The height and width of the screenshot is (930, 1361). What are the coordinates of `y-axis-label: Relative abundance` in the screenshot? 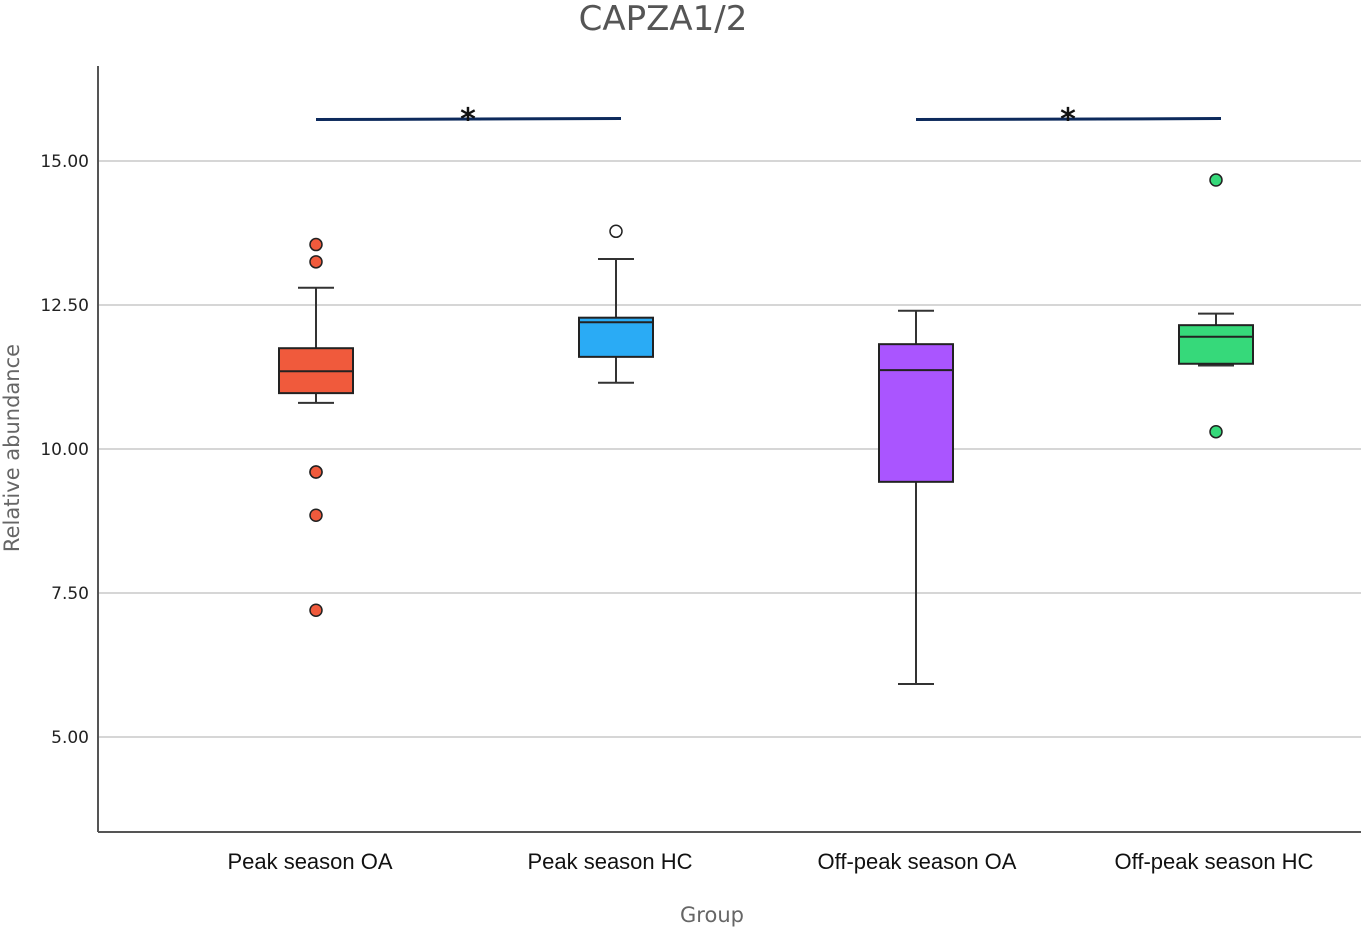 It's located at (12, 448).